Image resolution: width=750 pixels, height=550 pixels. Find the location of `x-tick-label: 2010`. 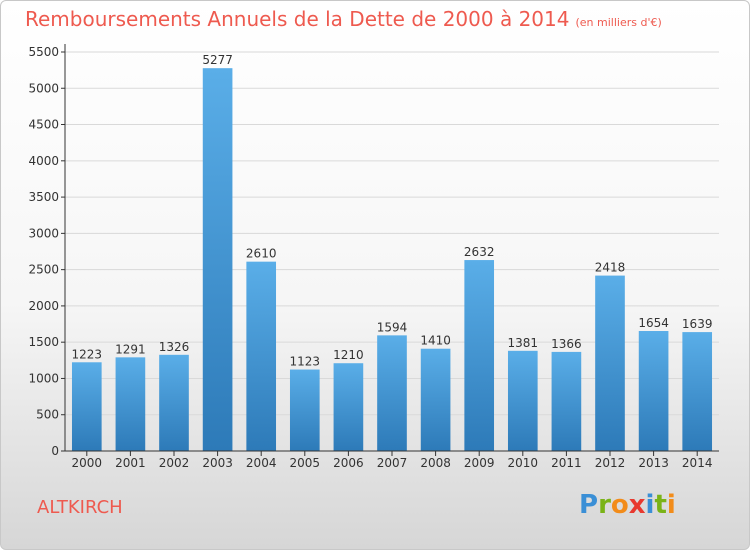

x-tick-label: 2010 is located at coordinates (523, 463).